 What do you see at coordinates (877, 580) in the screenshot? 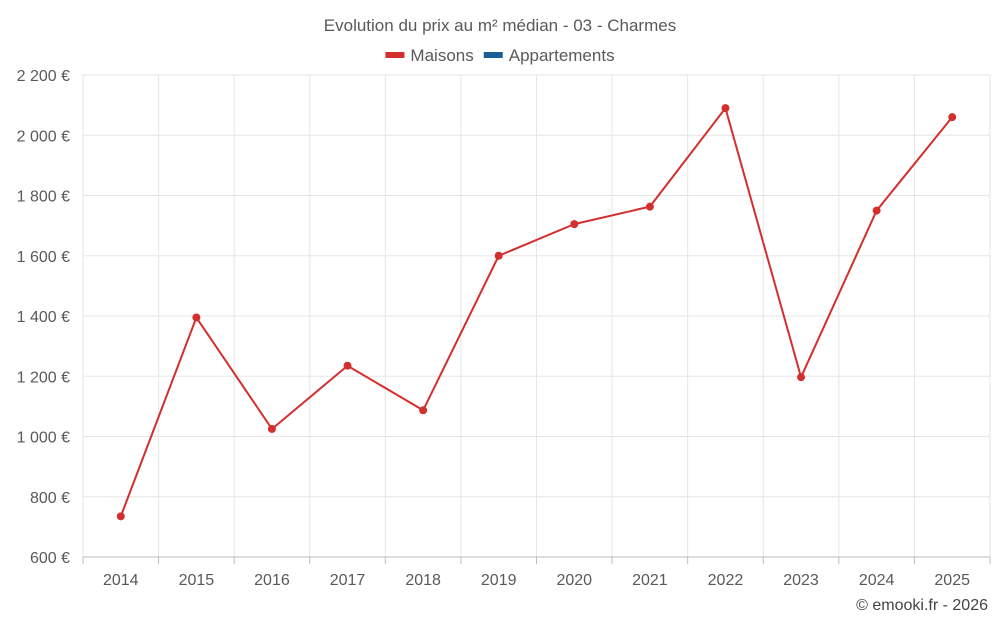
I see `x-tick-label: 2024` at bounding box center [877, 580].